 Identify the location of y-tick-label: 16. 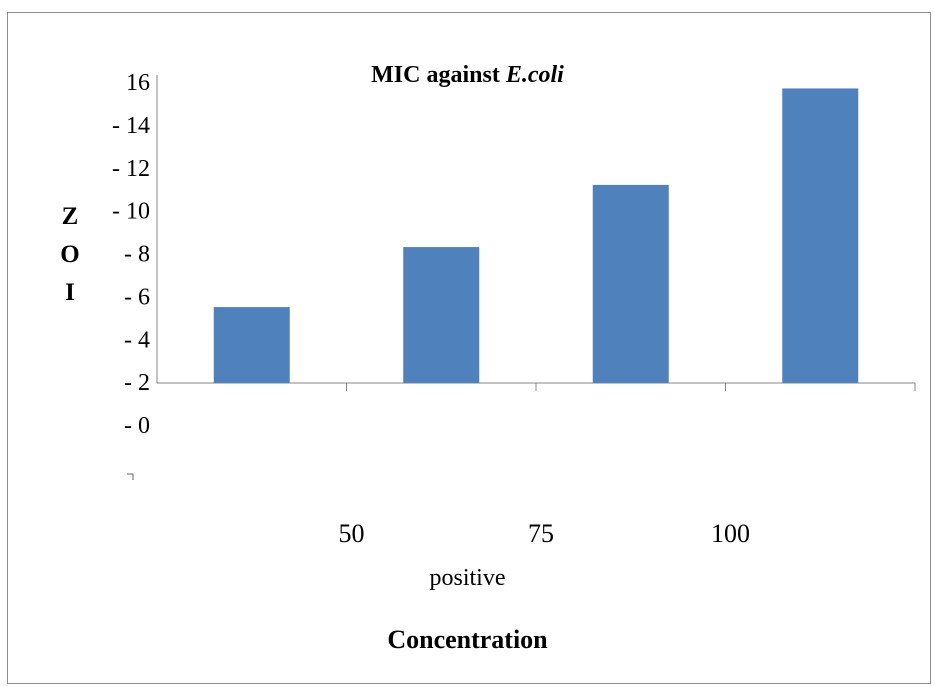
(138, 83).